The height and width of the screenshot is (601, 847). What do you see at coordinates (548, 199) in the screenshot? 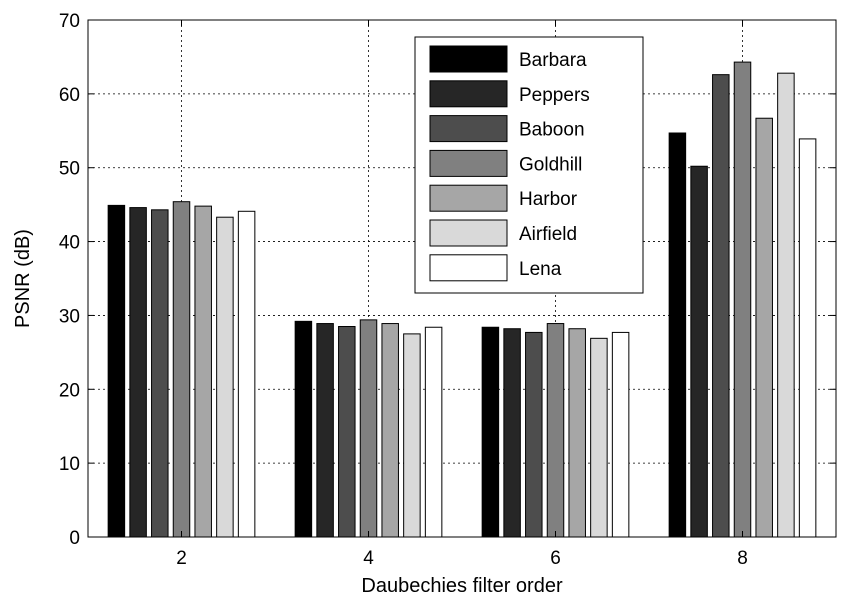
I see `legend-label: Harbor` at bounding box center [548, 199].